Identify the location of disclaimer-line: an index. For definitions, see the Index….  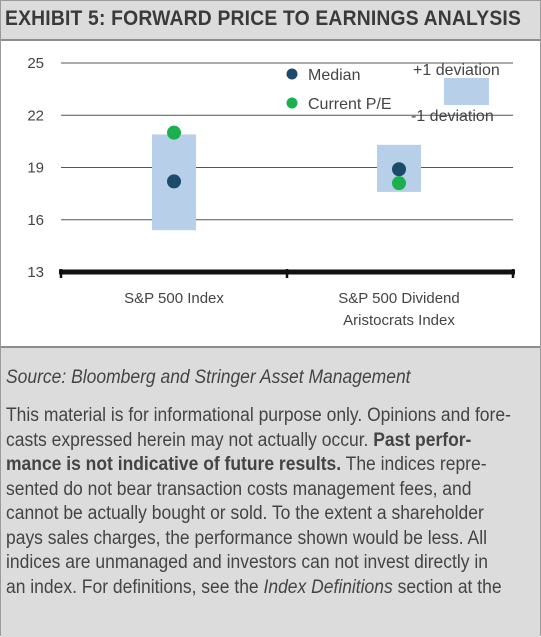
(268, 588).